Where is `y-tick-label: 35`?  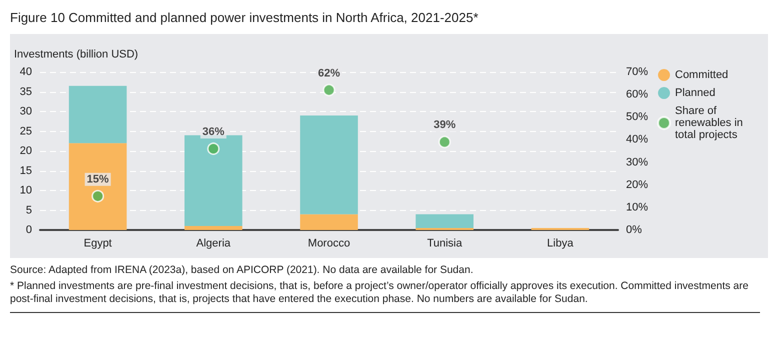 y-tick-label: 35 is located at coordinates (26, 92).